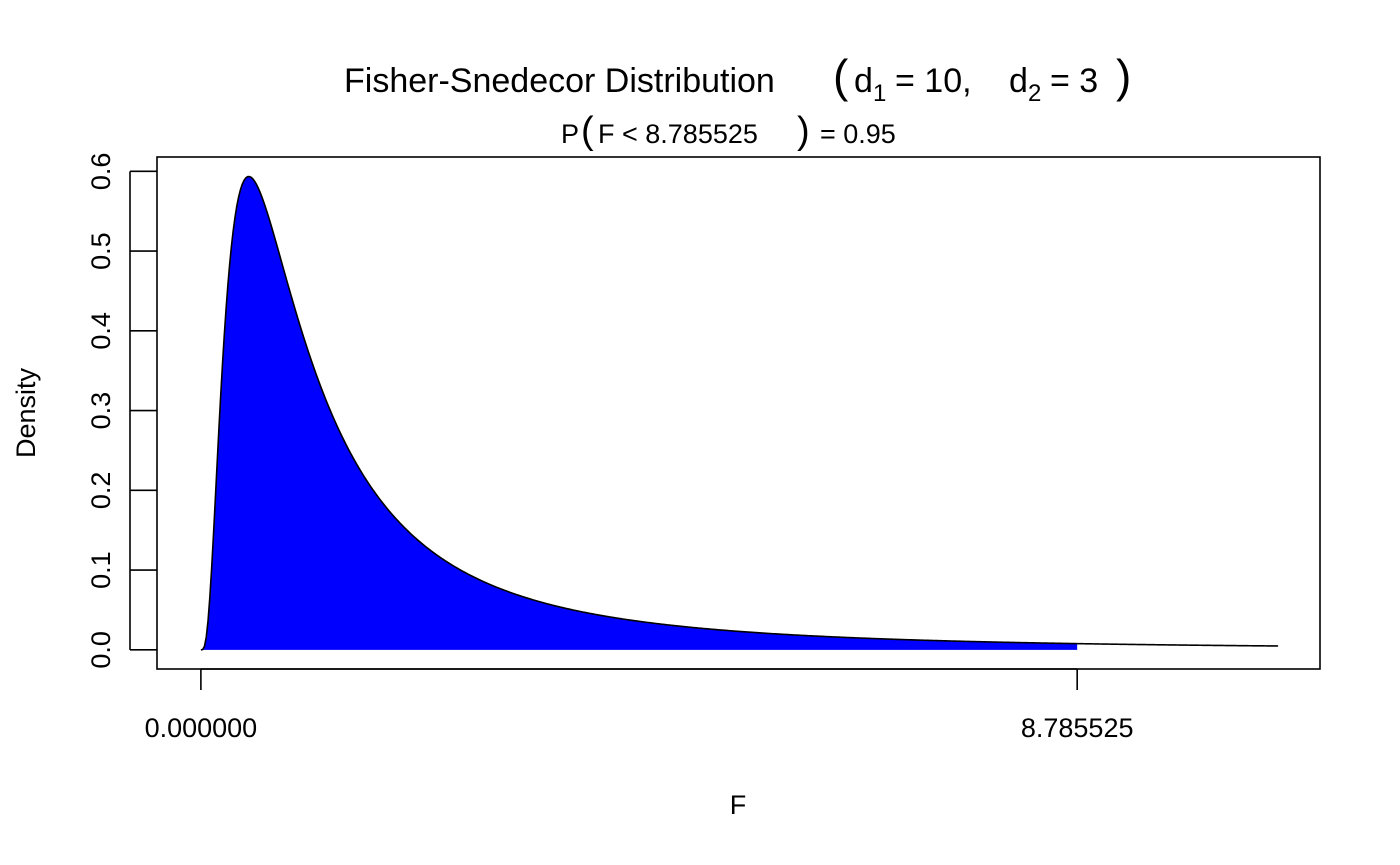 Image resolution: width=1400 pixels, height=865 pixels. I want to click on chart-title-prefix: Fisher-Snedecor Distribution, so click(559, 81).